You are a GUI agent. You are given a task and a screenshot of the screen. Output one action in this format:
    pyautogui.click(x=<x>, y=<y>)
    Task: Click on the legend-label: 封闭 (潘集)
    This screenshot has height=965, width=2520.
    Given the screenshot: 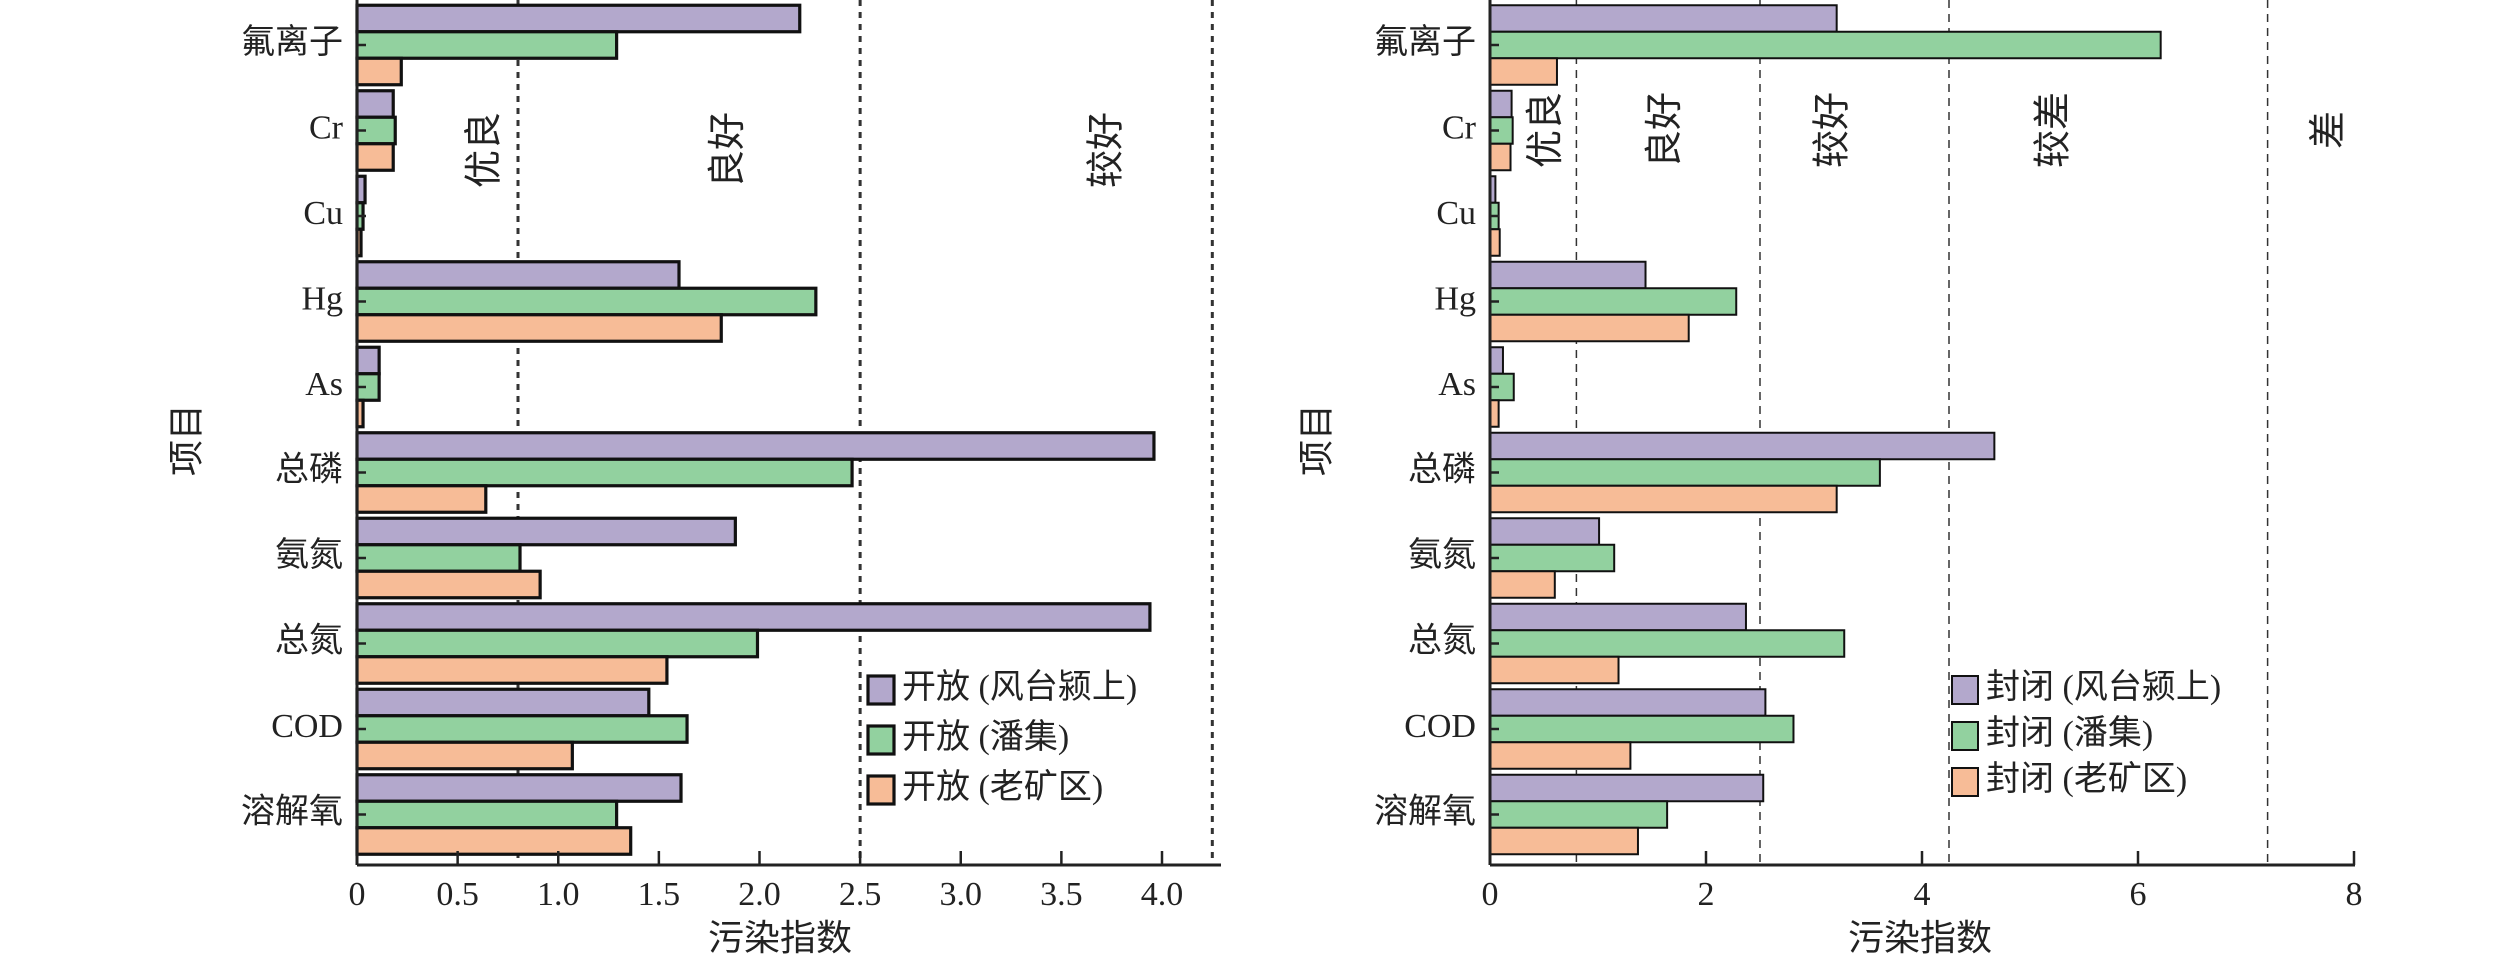 What is the action you would take?
    pyautogui.click(x=2069, y=733)
    